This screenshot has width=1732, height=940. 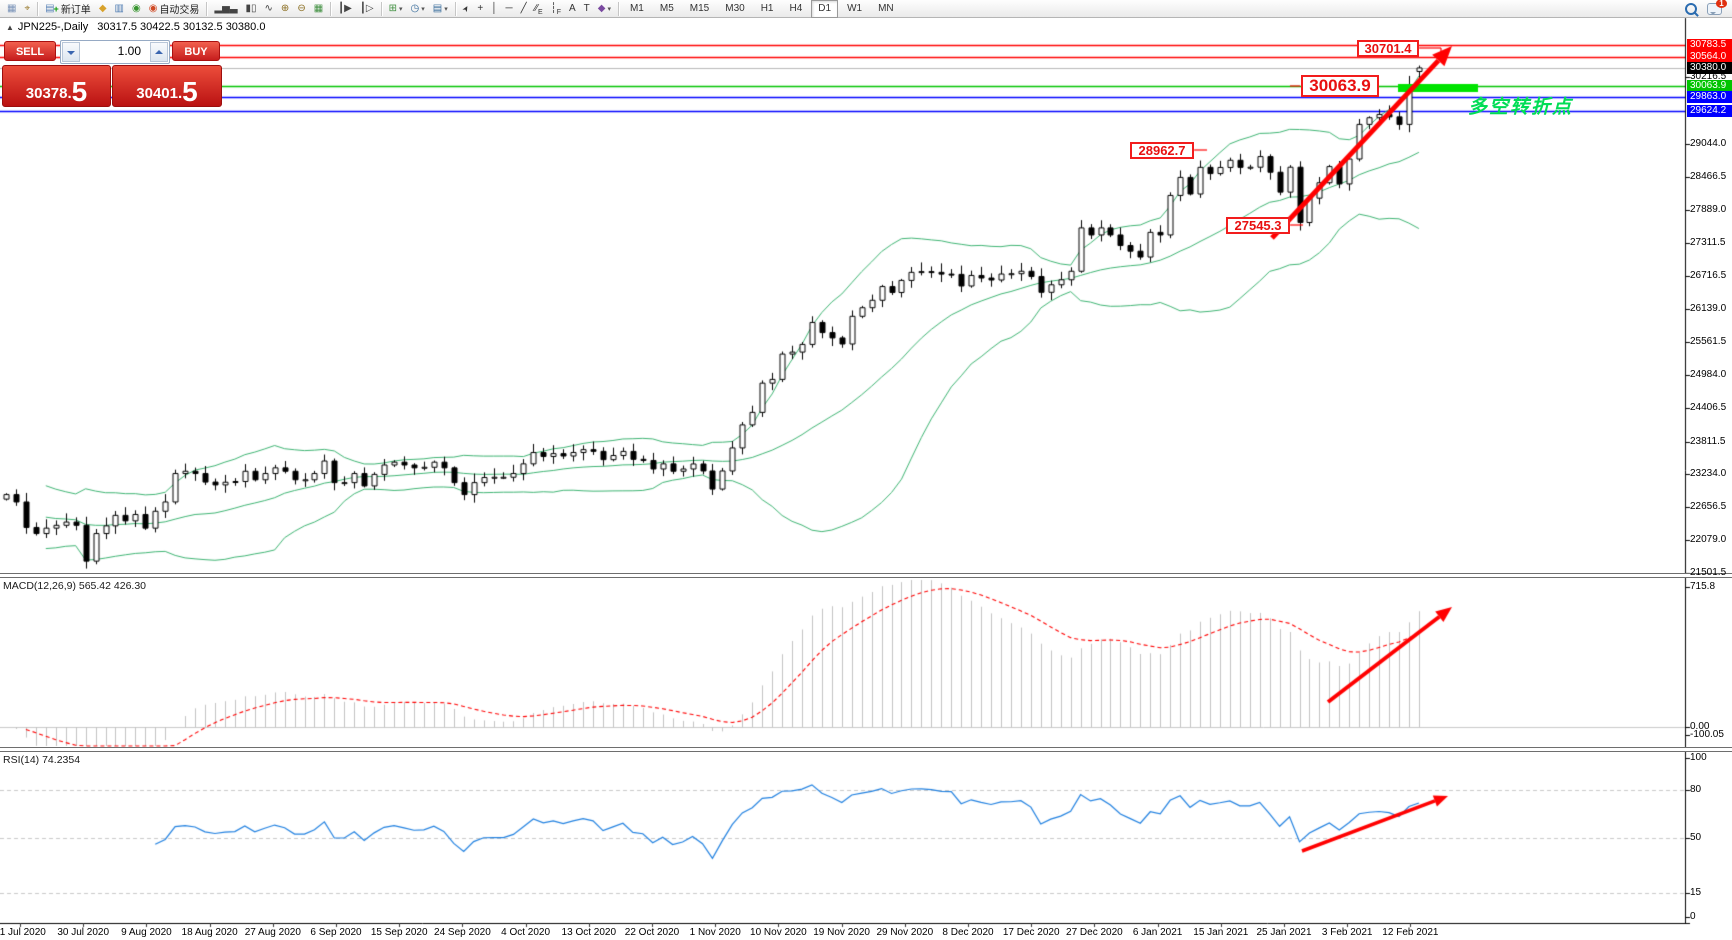 What do you see at coordinates (71, 52) in the screenshot?
I see `volume-decrease-button` at bounding box center [71, 52].